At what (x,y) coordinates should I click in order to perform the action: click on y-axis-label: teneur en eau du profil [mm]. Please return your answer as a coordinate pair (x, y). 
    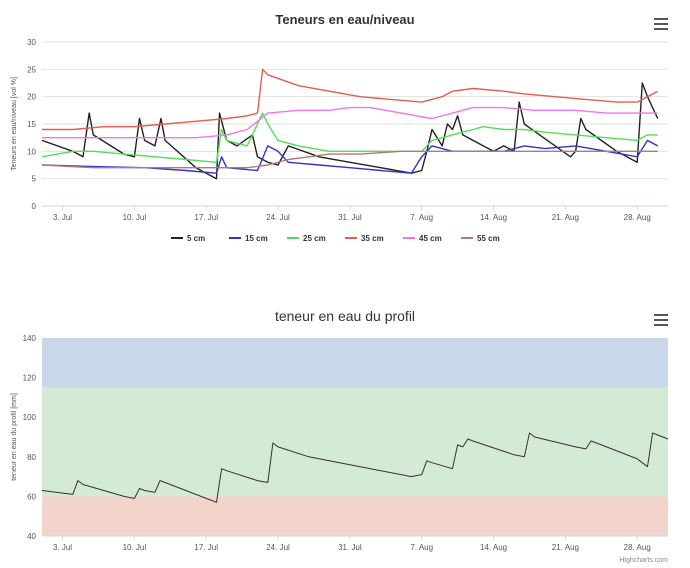
    Looking at the image, I should click on (14, 437).